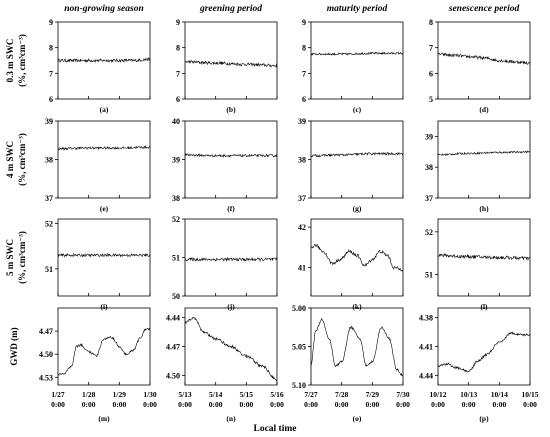 This screenshot has width=550, height=437. What do you see at coordinates (342, 394) in the screenshot?
I see `x-tick-date: 7/28` at bounding box center [342, 394].